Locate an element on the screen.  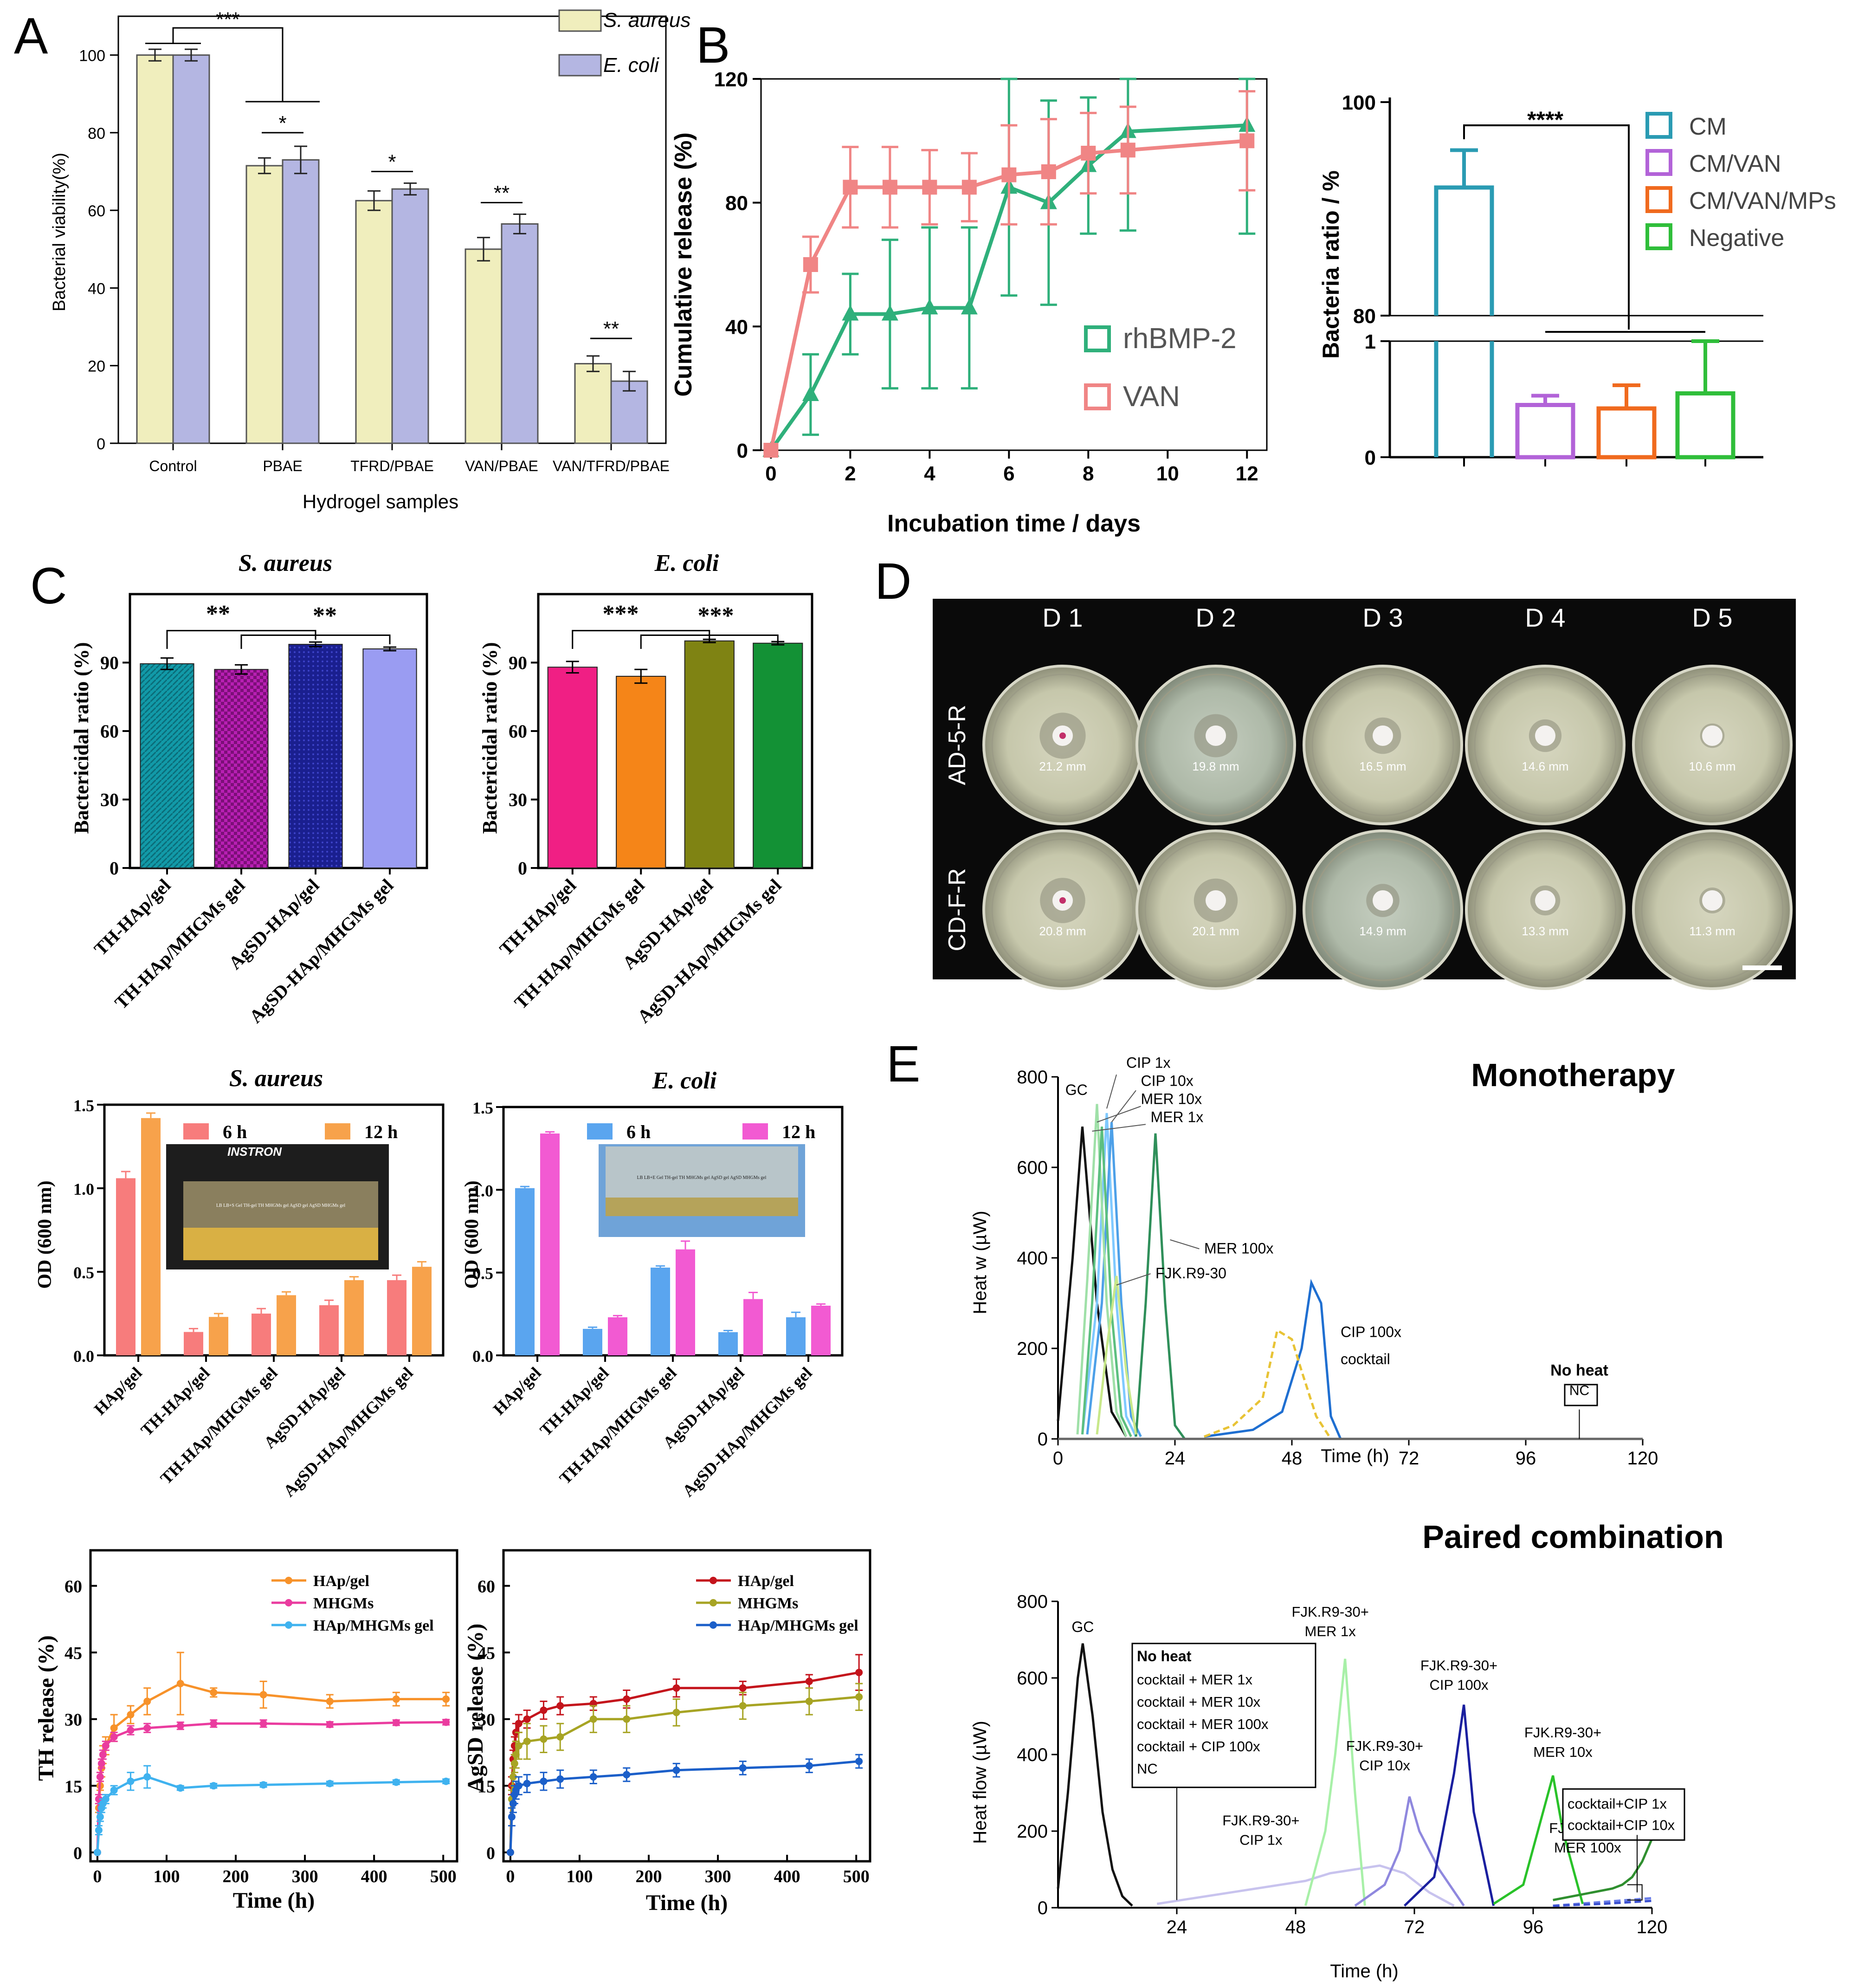
br-err-cm-van-mps is located at coordinates (1626, 395).